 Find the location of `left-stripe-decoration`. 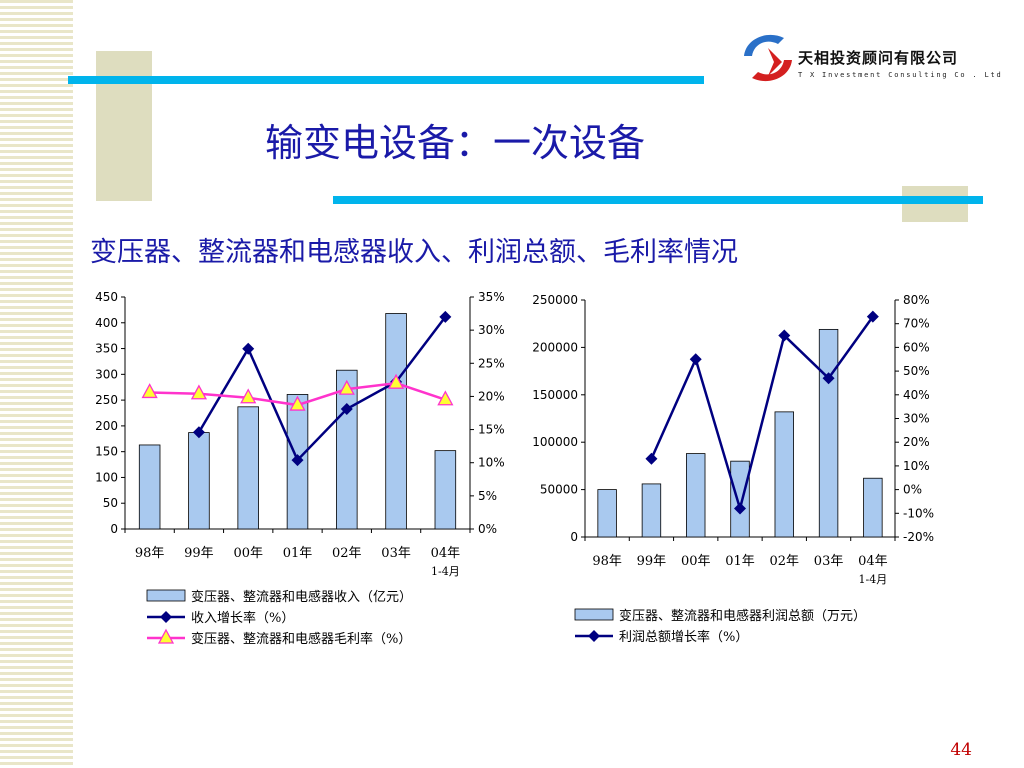

left-stripe-decoration is located at coordinates (36, 384).